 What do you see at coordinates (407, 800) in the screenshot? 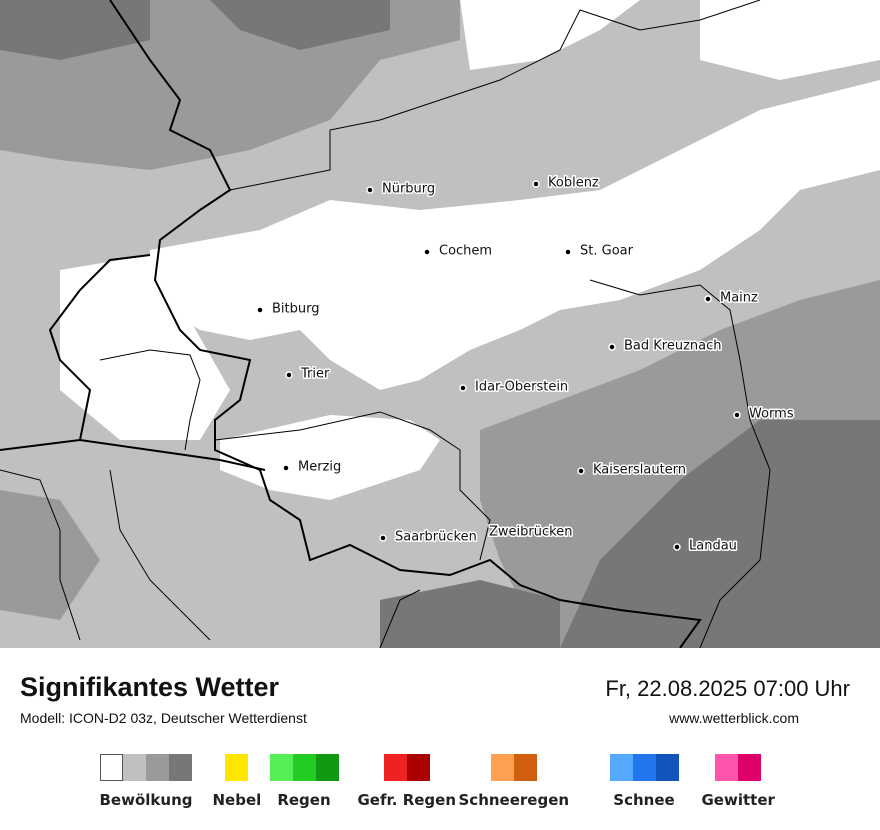
I see `legend-label: Gefr. Regen` at bounding box center [407, 800].